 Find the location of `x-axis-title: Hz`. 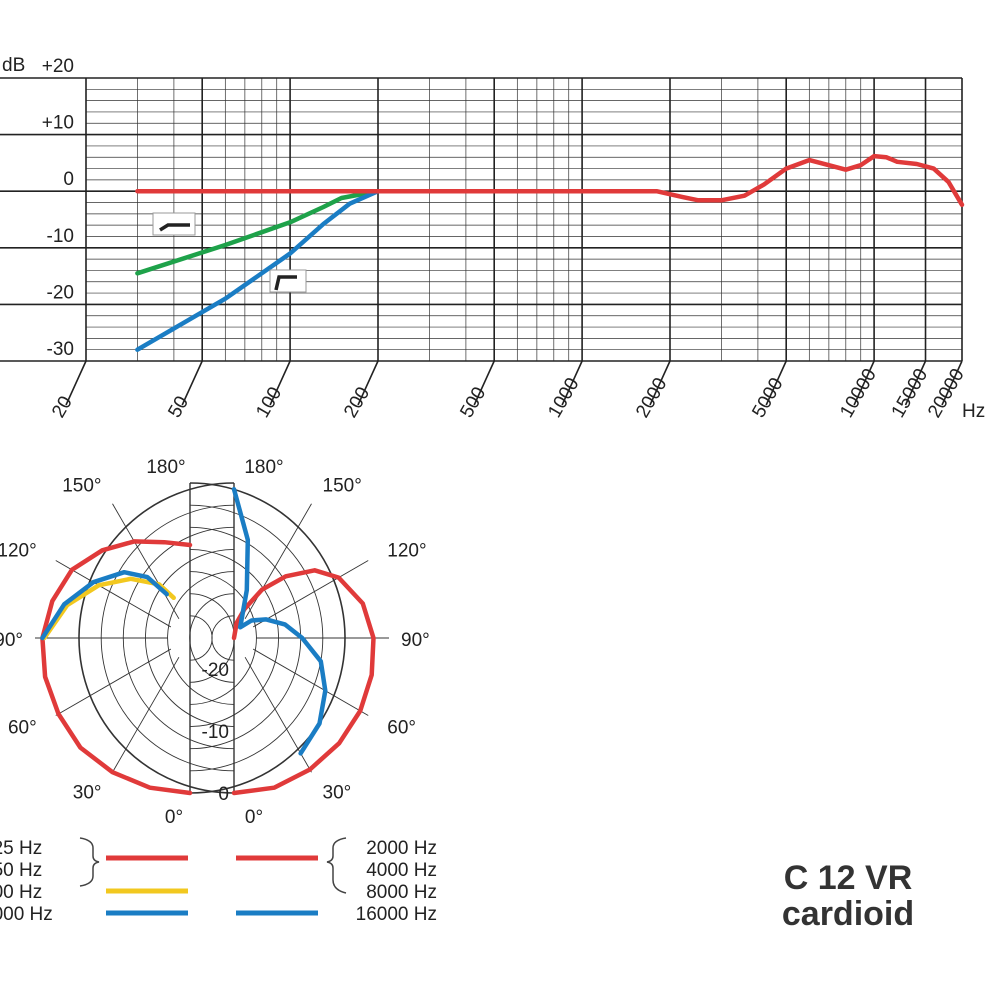

x-axis-title: Hz is located at coordinates (973, 411).